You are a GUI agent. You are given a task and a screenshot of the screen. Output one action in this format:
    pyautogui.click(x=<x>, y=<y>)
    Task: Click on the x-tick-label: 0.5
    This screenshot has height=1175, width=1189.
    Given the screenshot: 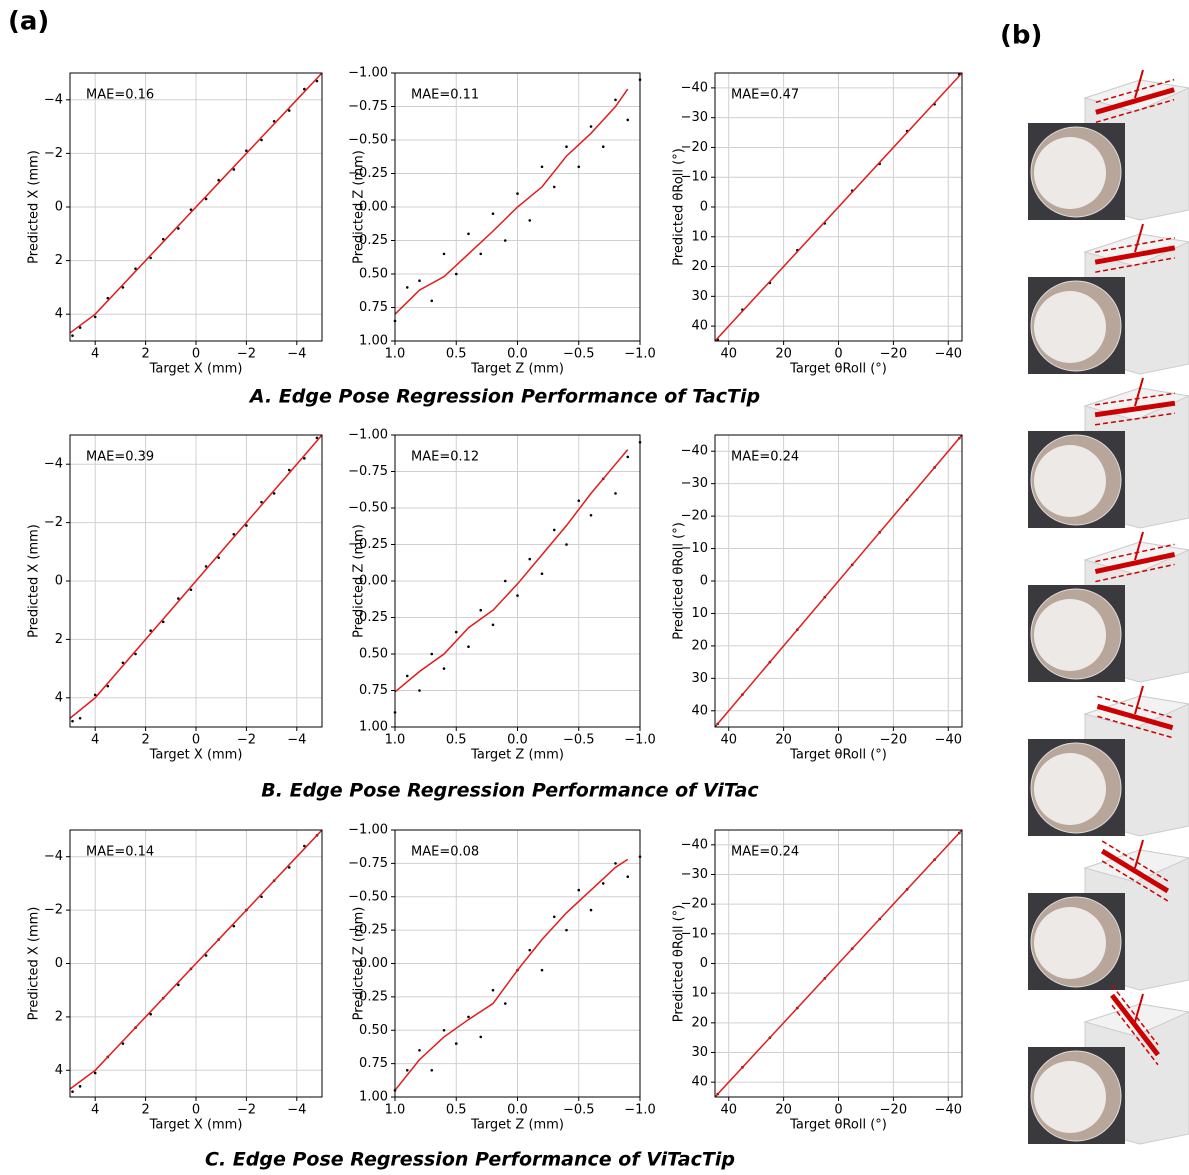 What is the action you would take?
    pyautogui.click(x=456, y=1110)
    